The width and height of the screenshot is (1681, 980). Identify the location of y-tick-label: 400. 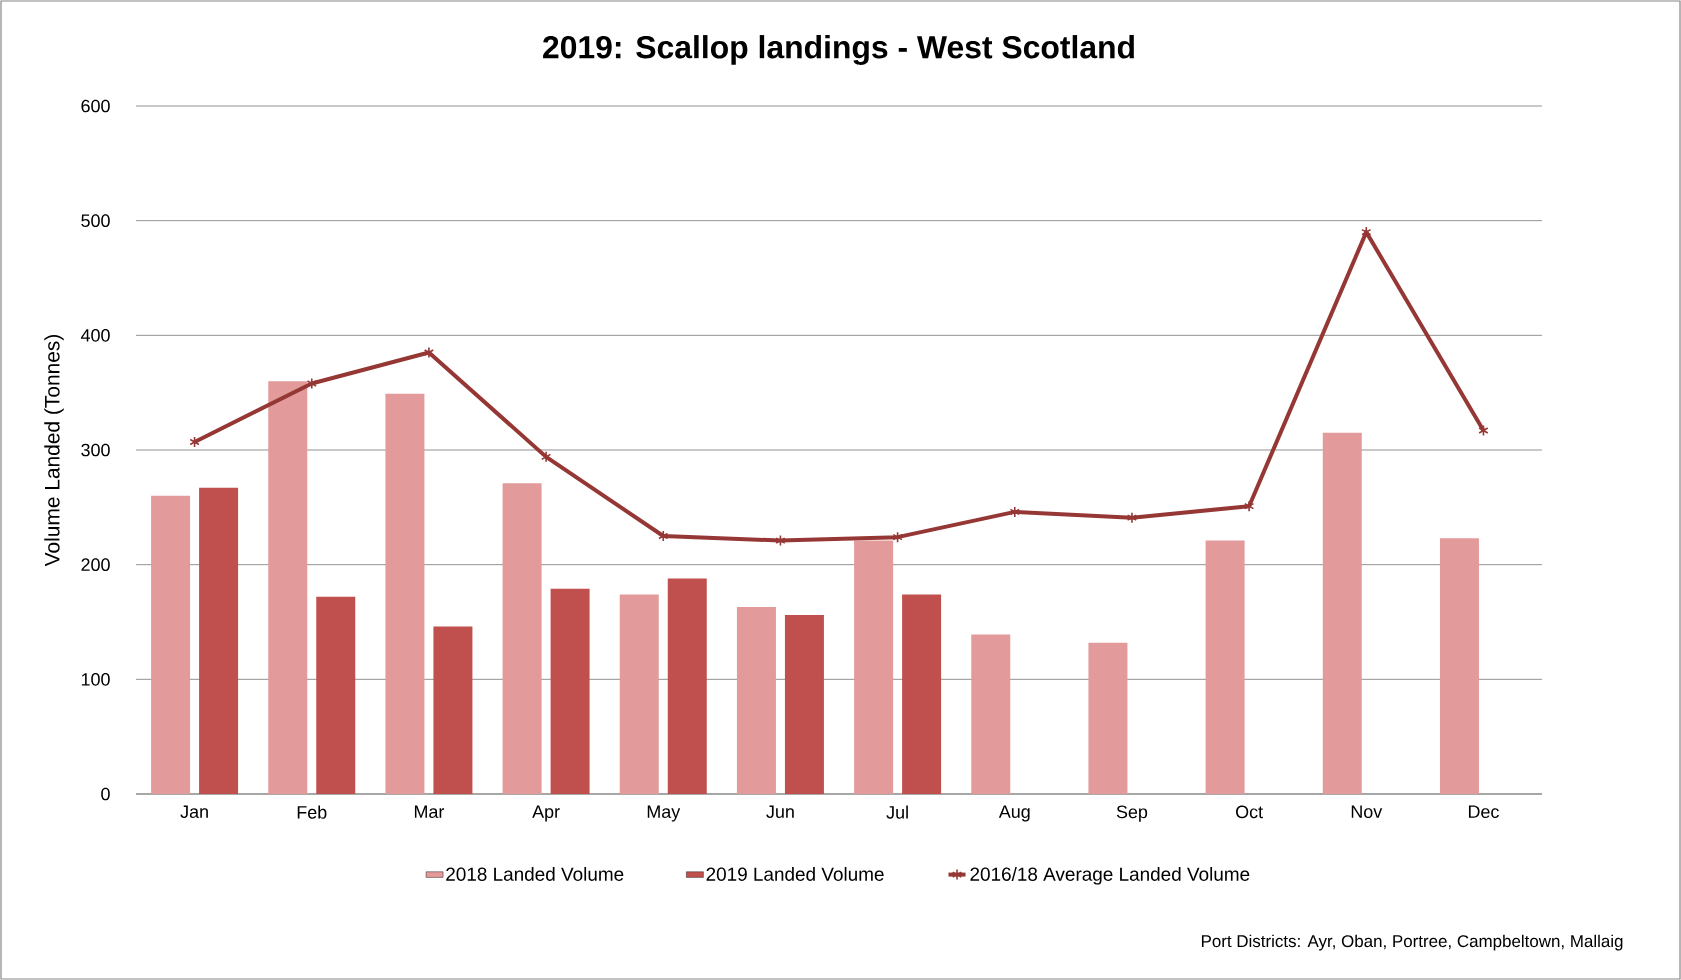
(95, 335).